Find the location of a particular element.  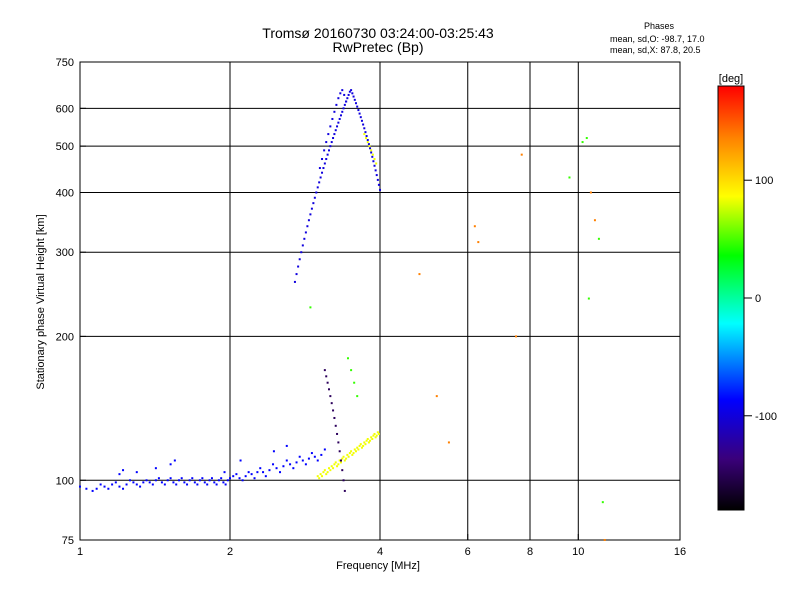

phase-info-title: Phases is located at coordinates (659, 26).